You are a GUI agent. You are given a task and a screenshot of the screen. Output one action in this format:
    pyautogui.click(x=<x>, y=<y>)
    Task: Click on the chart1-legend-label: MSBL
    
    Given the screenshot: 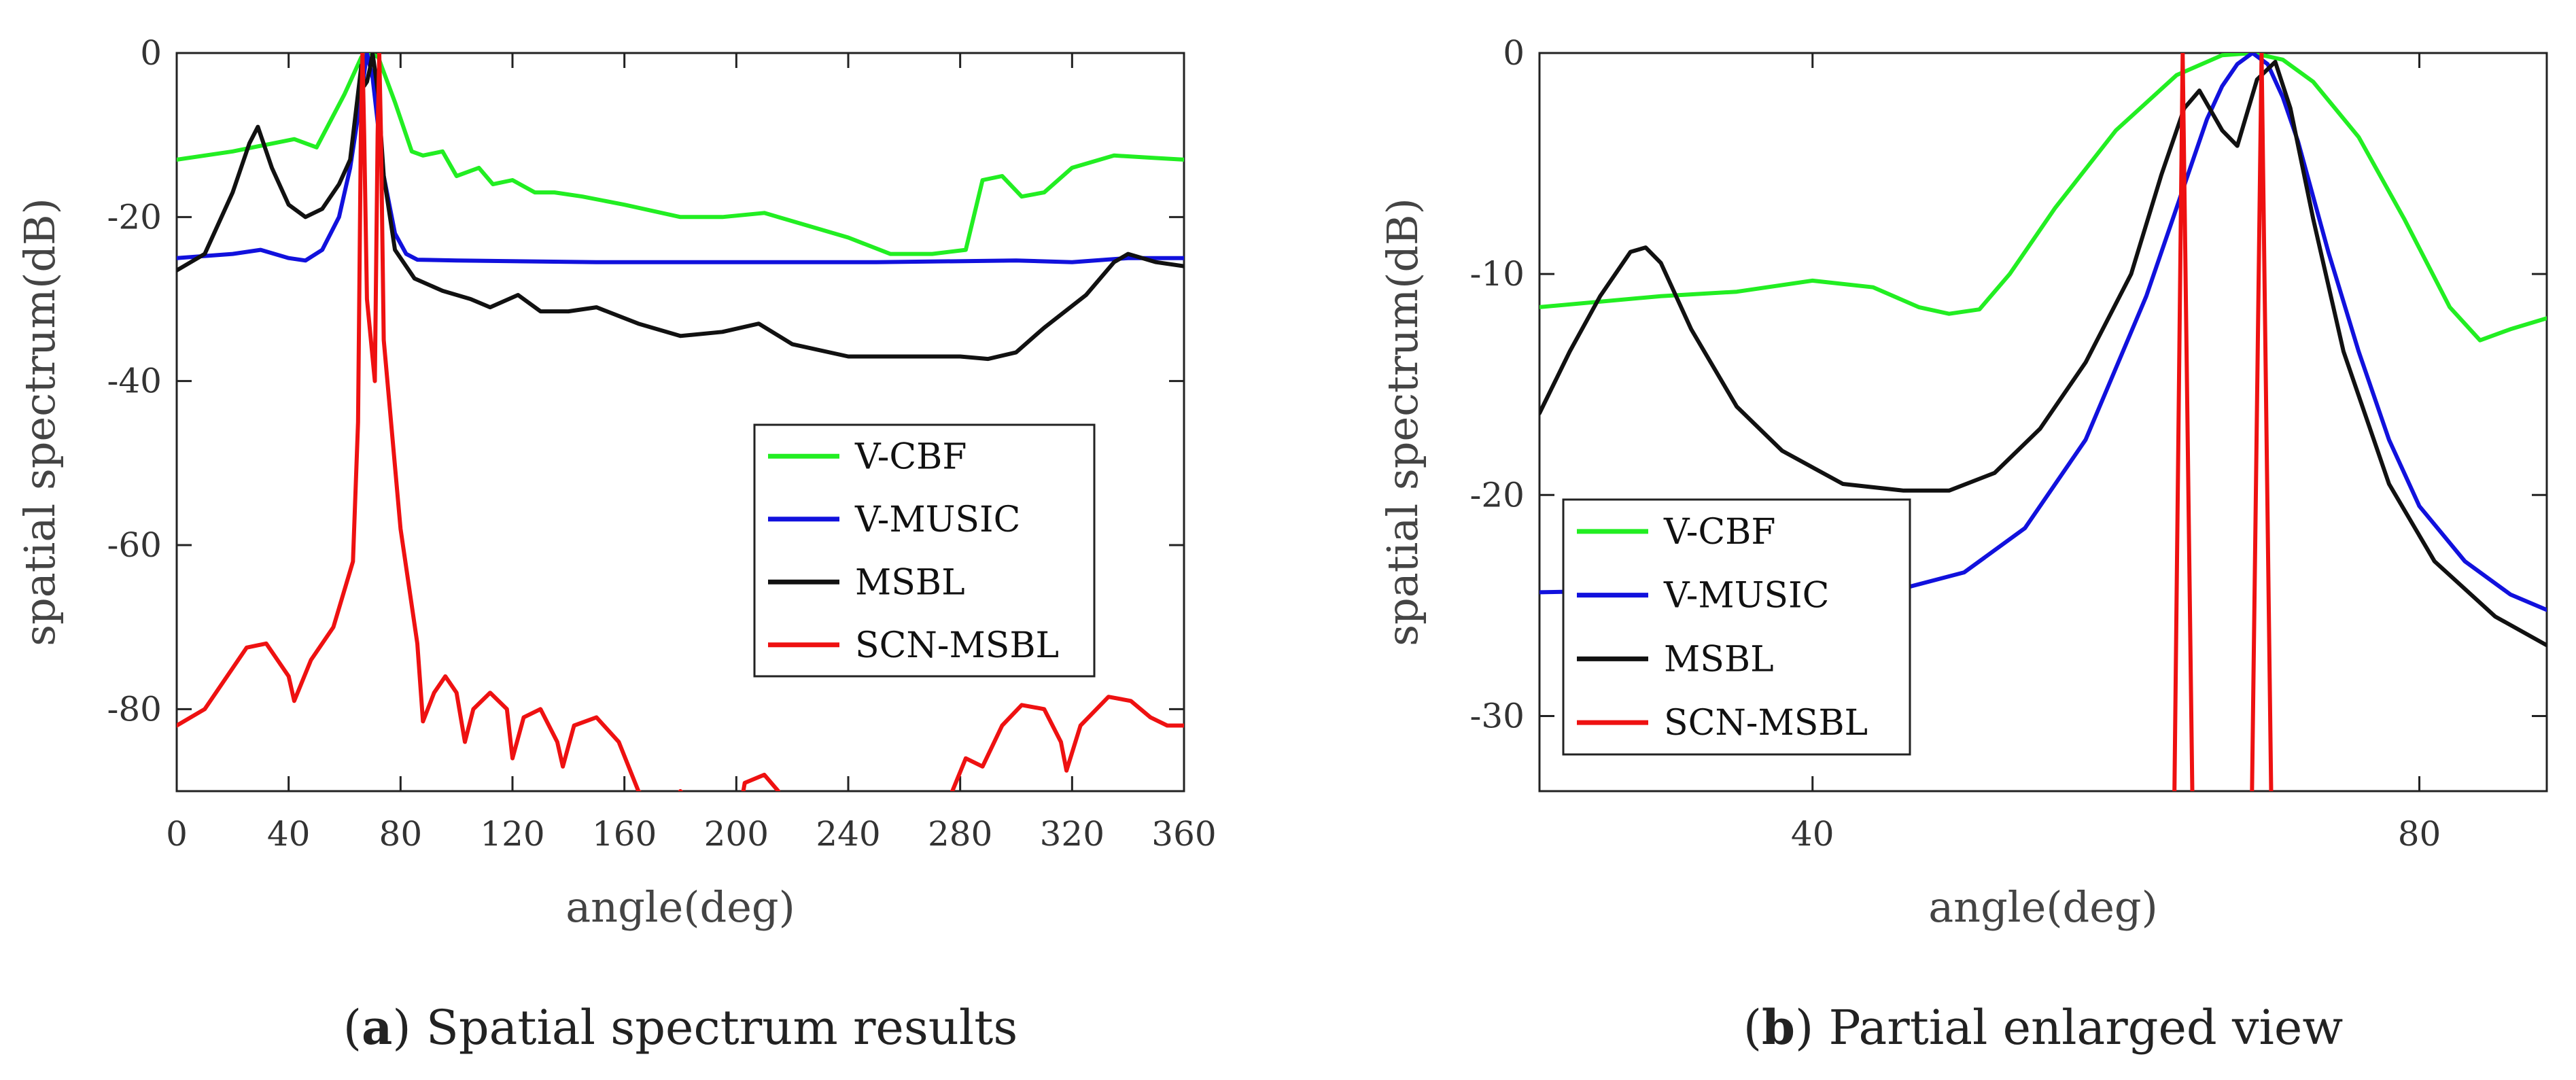 What is the action you would take?
    pyautogui.click(x=1719, y=659)
    